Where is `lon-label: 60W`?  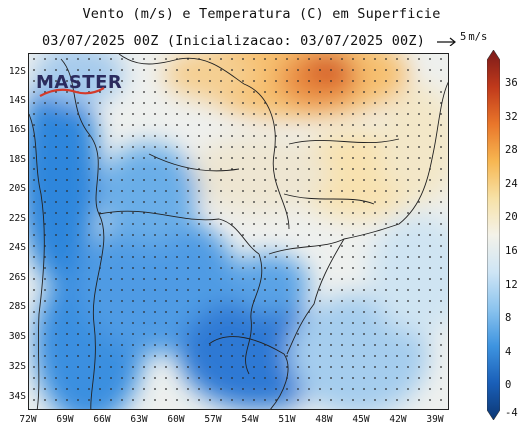
lon-label: 60W is located at coordinates (176, 419).